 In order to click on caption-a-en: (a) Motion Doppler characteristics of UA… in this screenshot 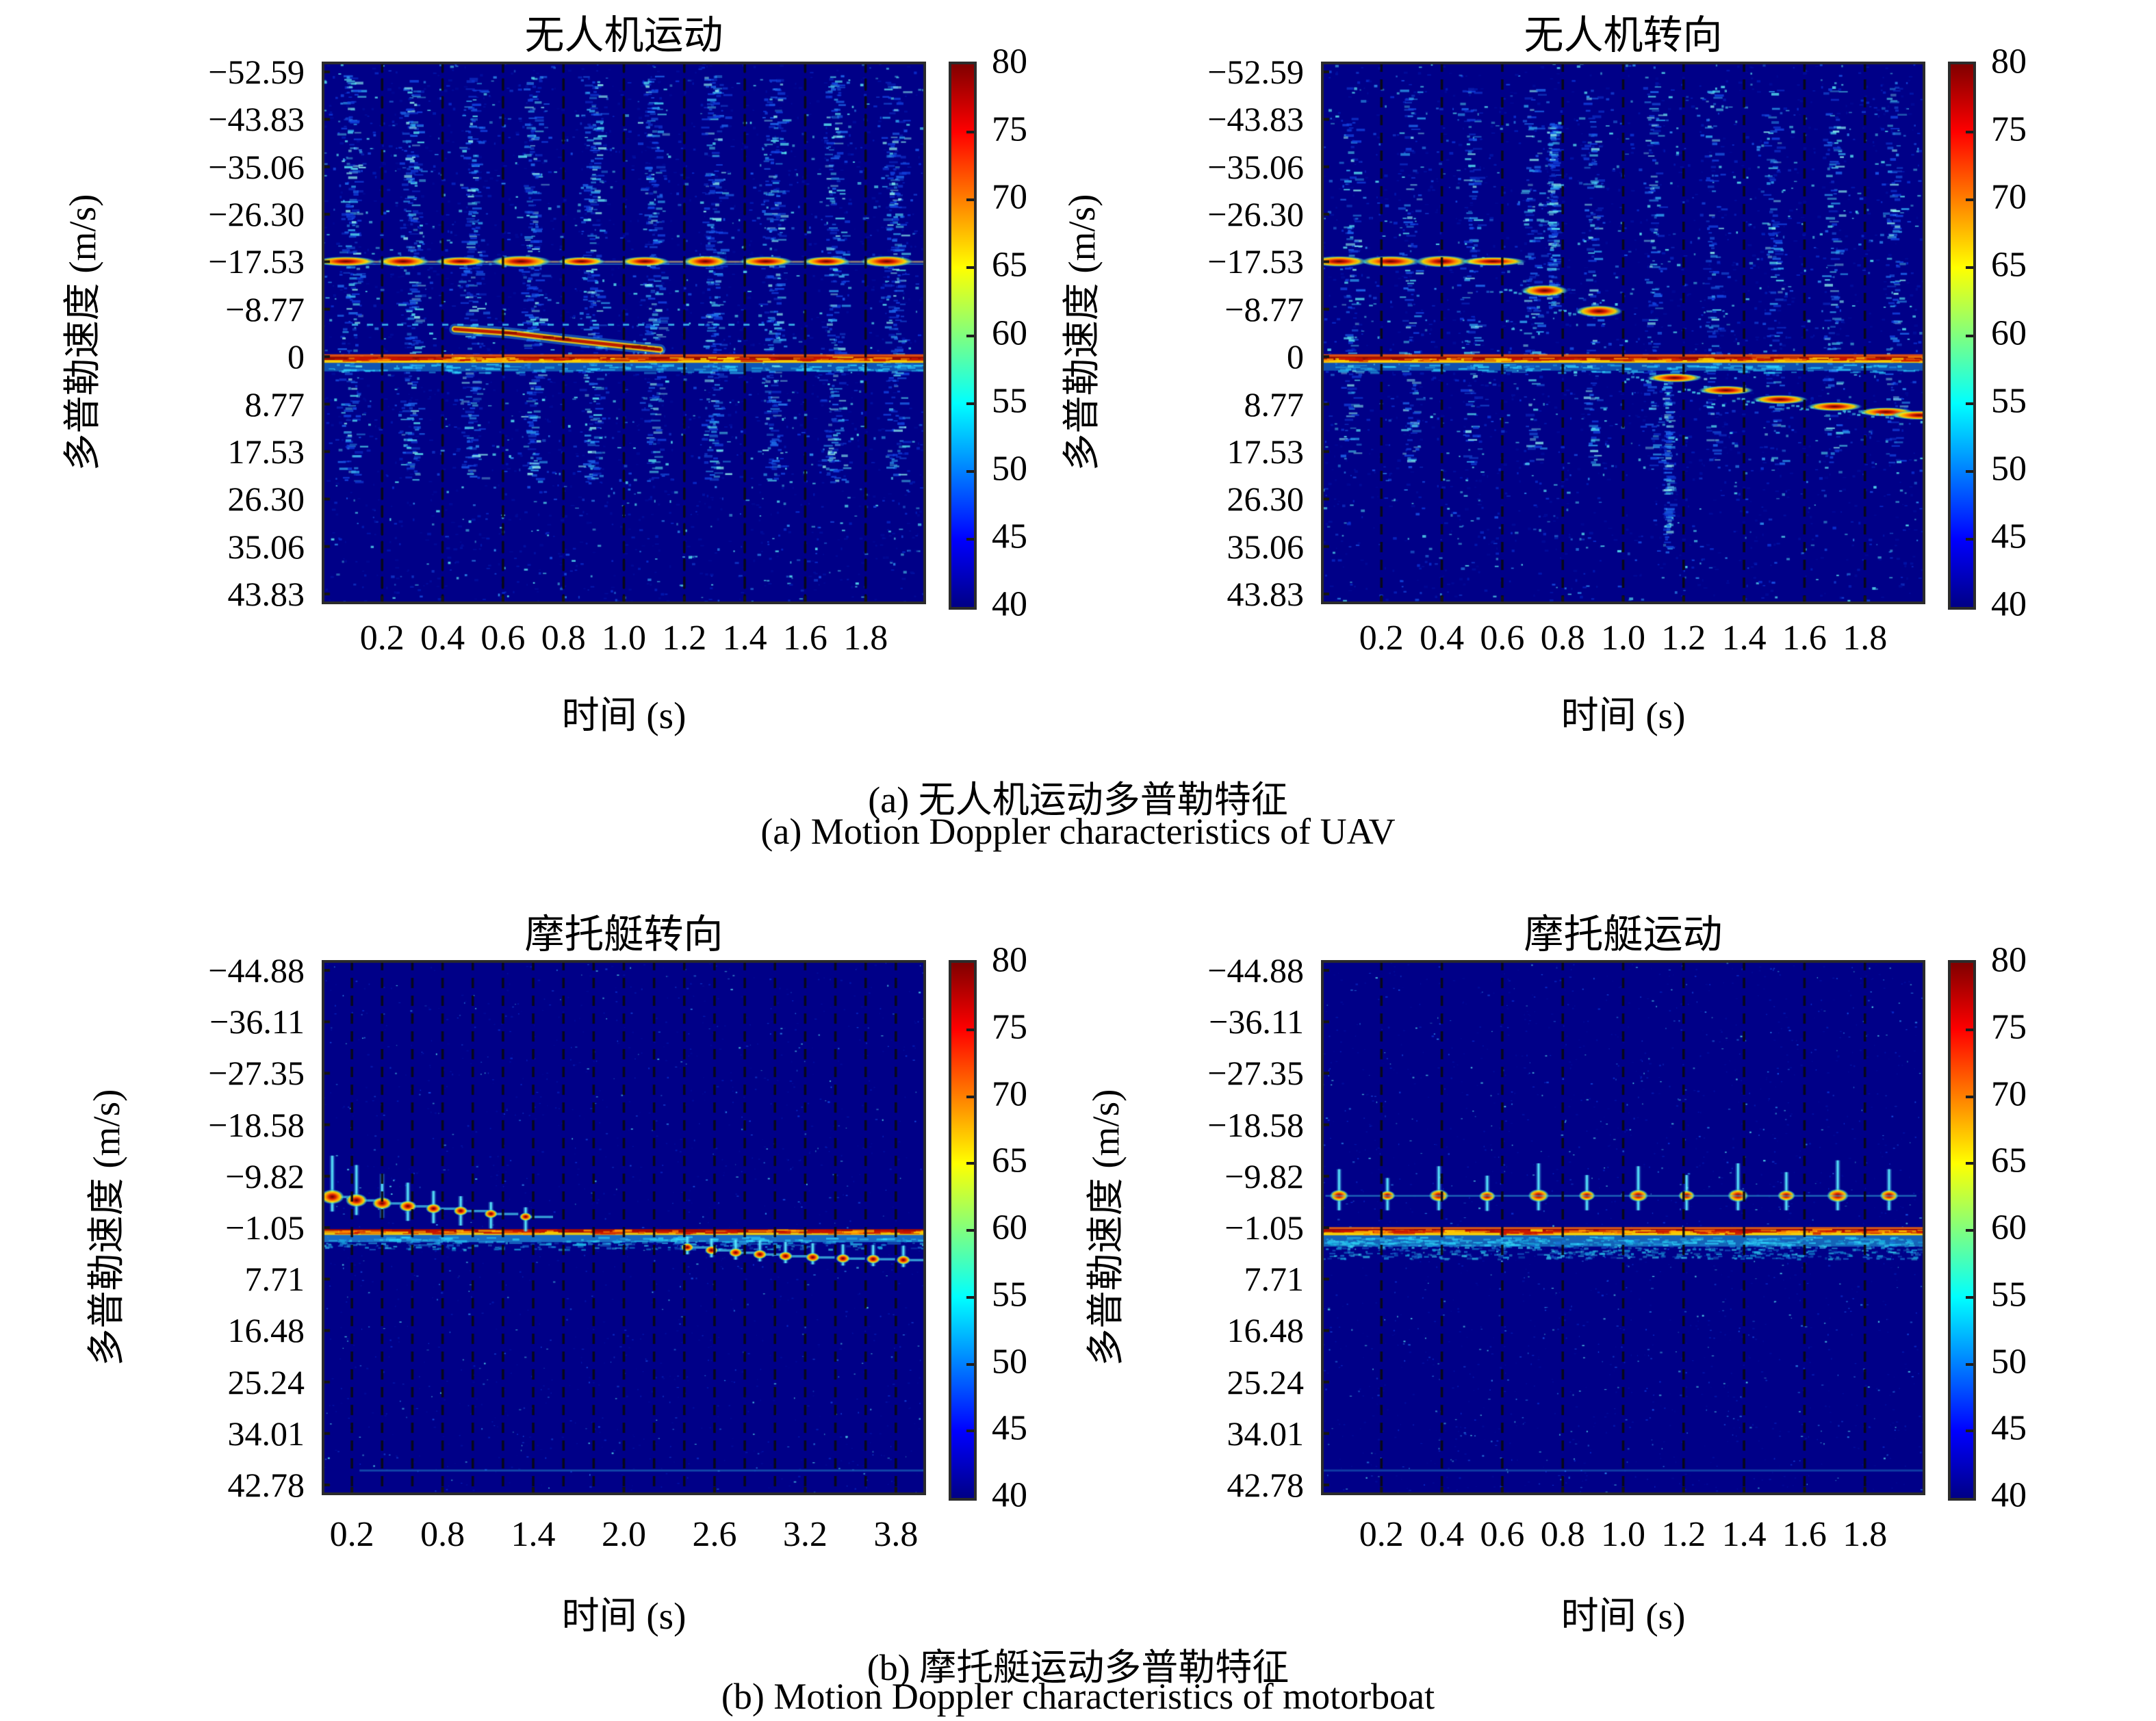, I will do `click(1078, 831)`.